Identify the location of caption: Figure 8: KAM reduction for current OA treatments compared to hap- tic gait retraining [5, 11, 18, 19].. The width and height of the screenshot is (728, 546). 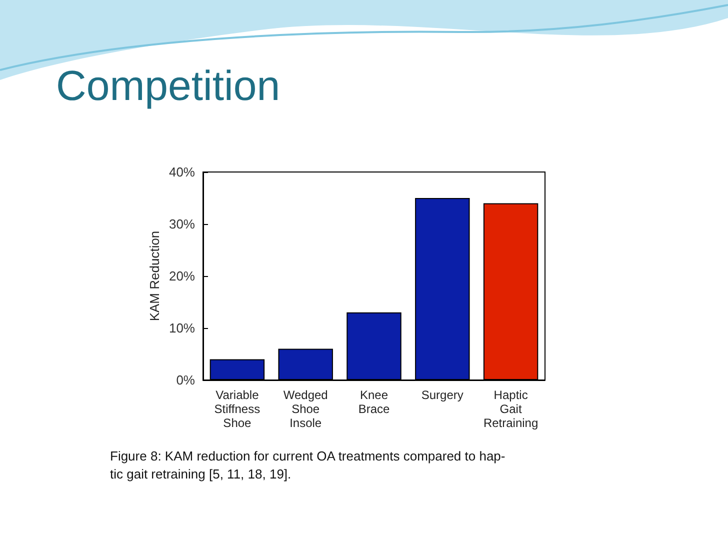
(308, 465).